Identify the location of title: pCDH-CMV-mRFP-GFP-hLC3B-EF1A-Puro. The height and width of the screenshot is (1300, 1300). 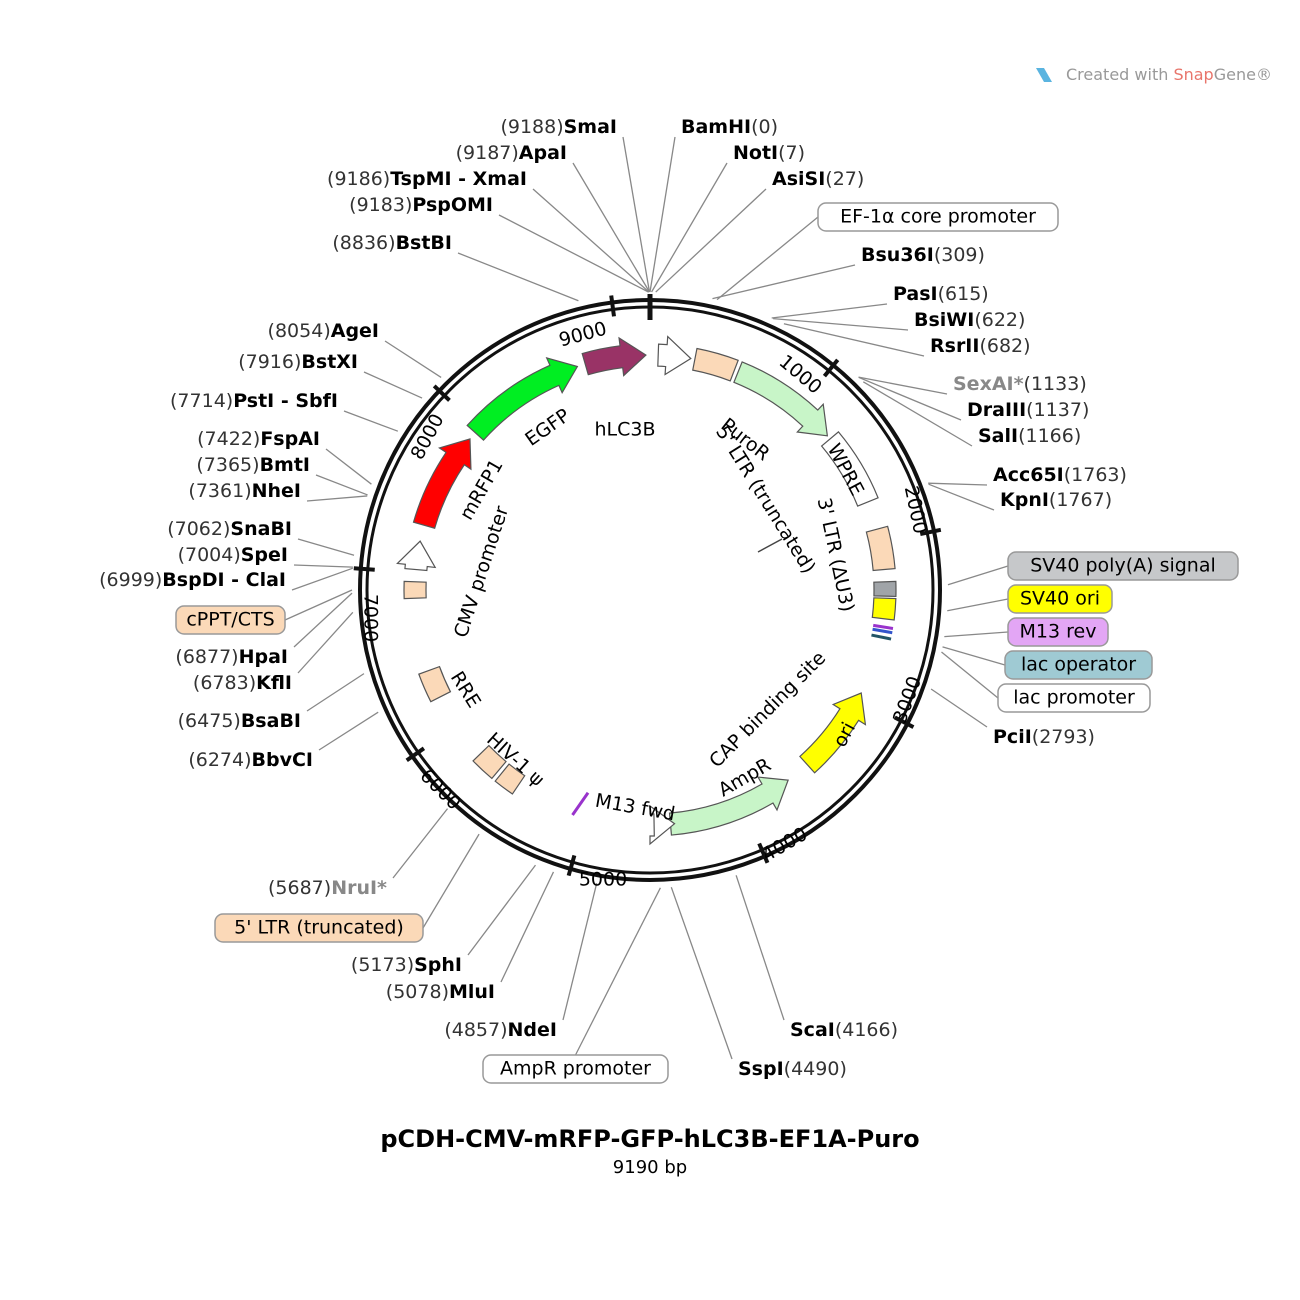
(649, 1139).